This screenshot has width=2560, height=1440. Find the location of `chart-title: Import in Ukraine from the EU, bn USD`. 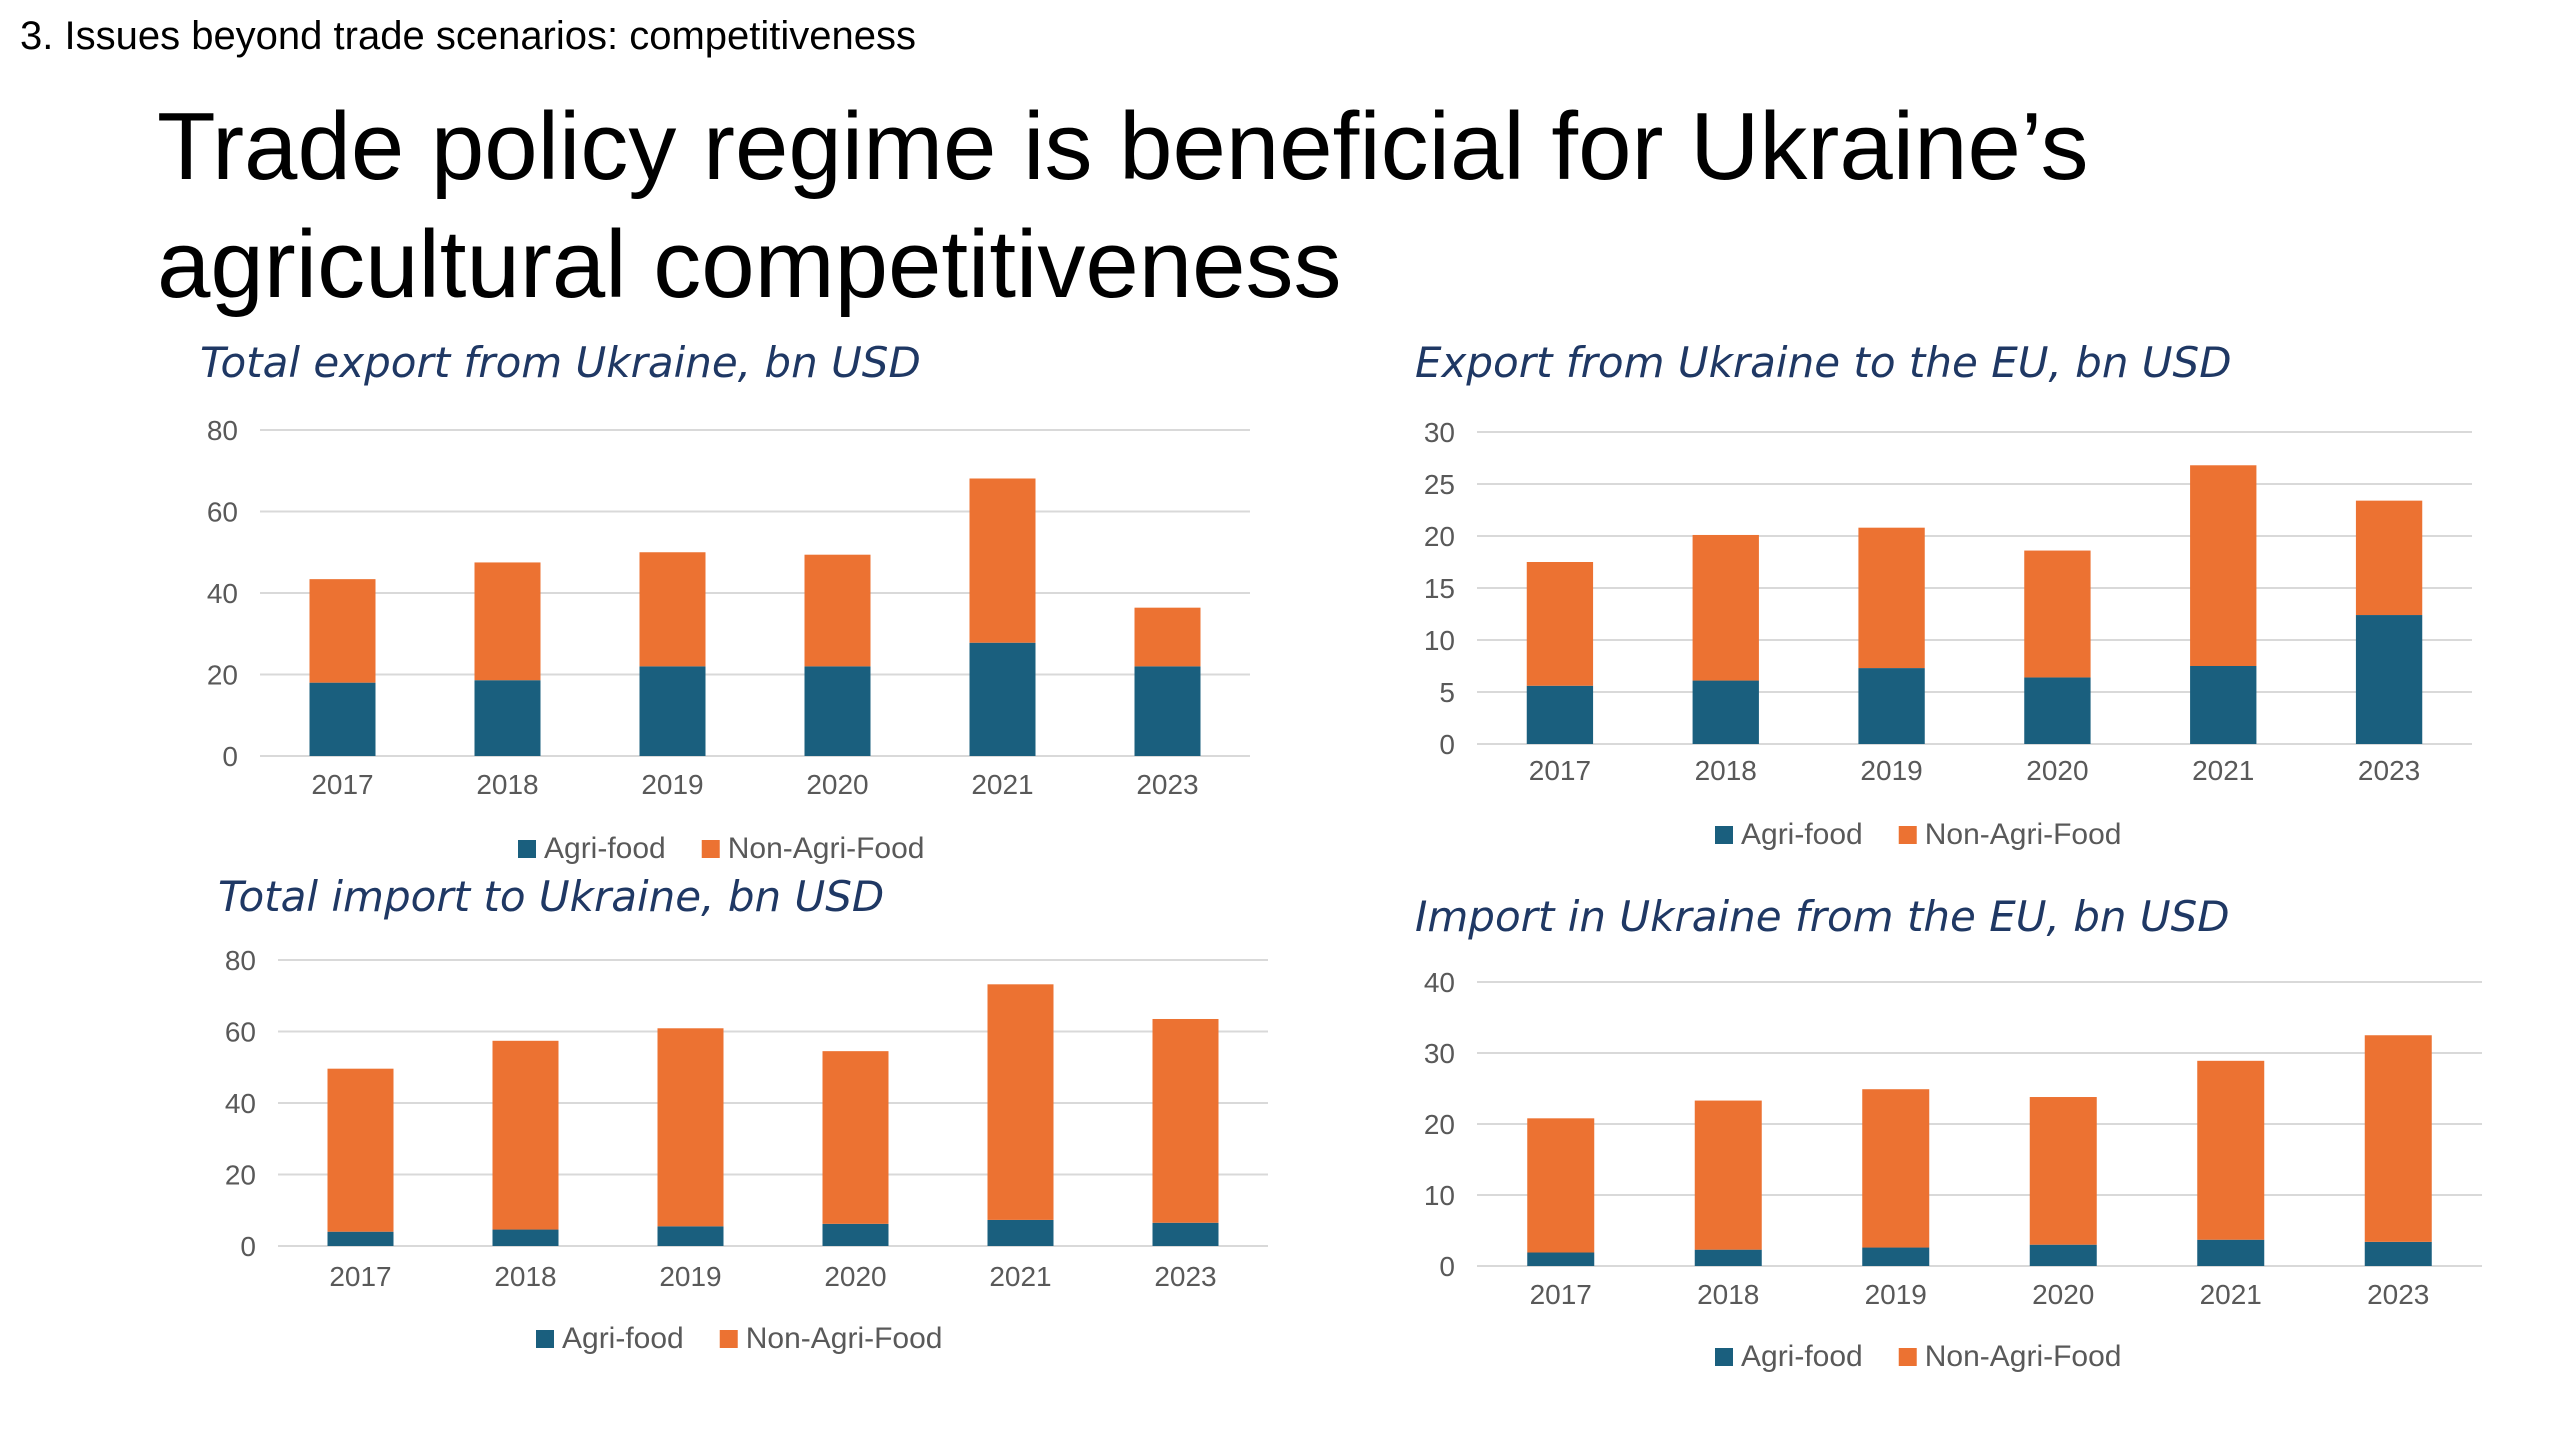

chart-title: Import in Ukraine from the EU, bn USD is located at coordinates (1822, 916).